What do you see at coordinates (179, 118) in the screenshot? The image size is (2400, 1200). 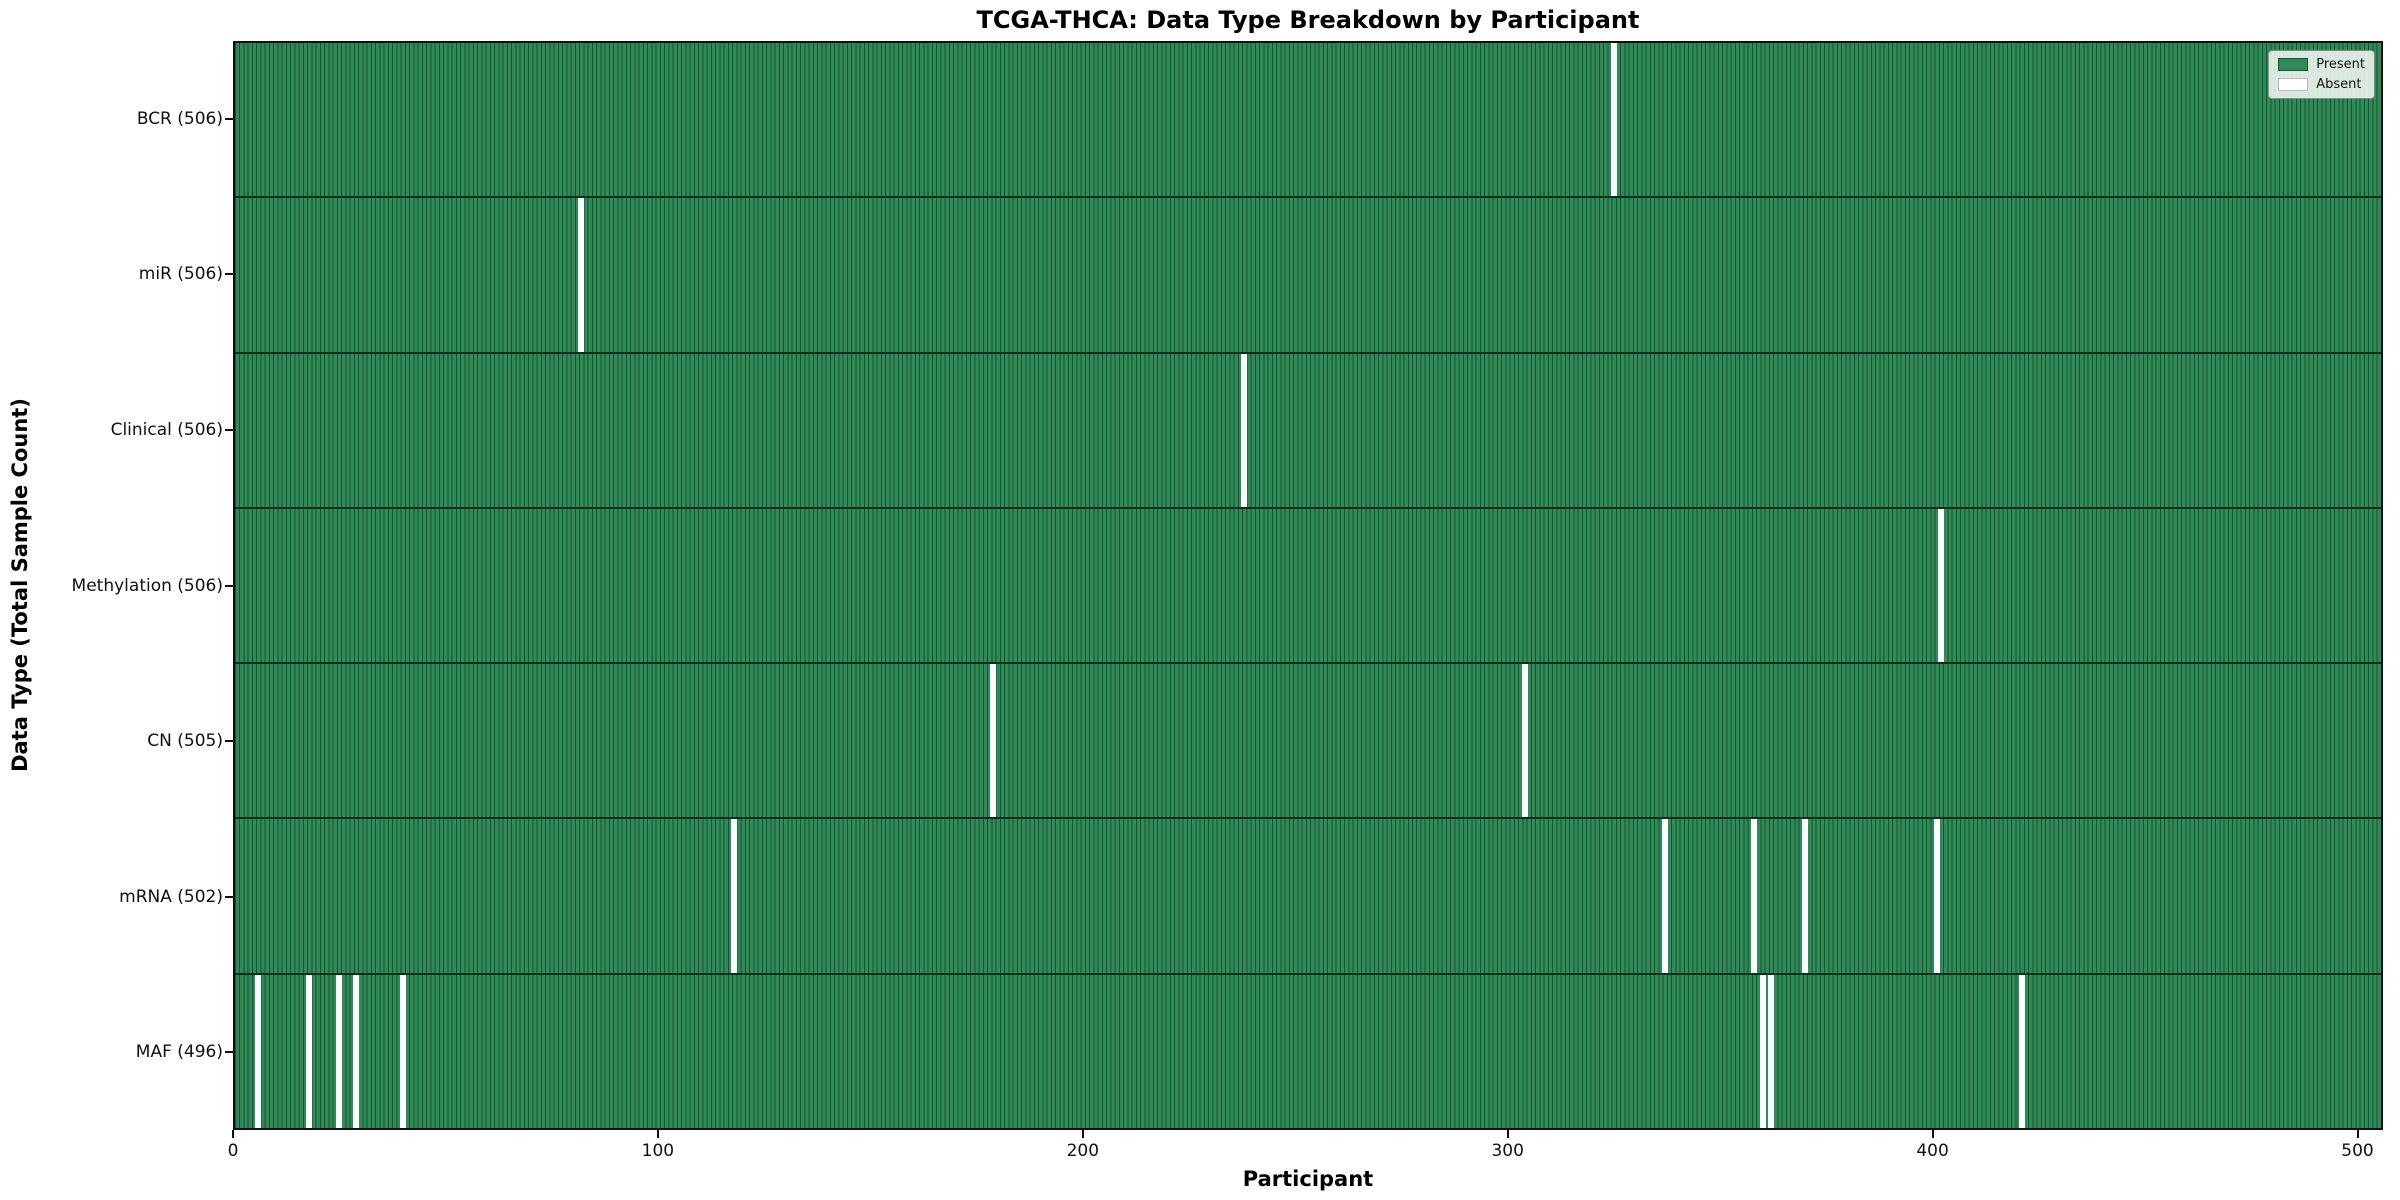 I see `y-tick-label: BCR (506)` at bounding box center [179, 118].